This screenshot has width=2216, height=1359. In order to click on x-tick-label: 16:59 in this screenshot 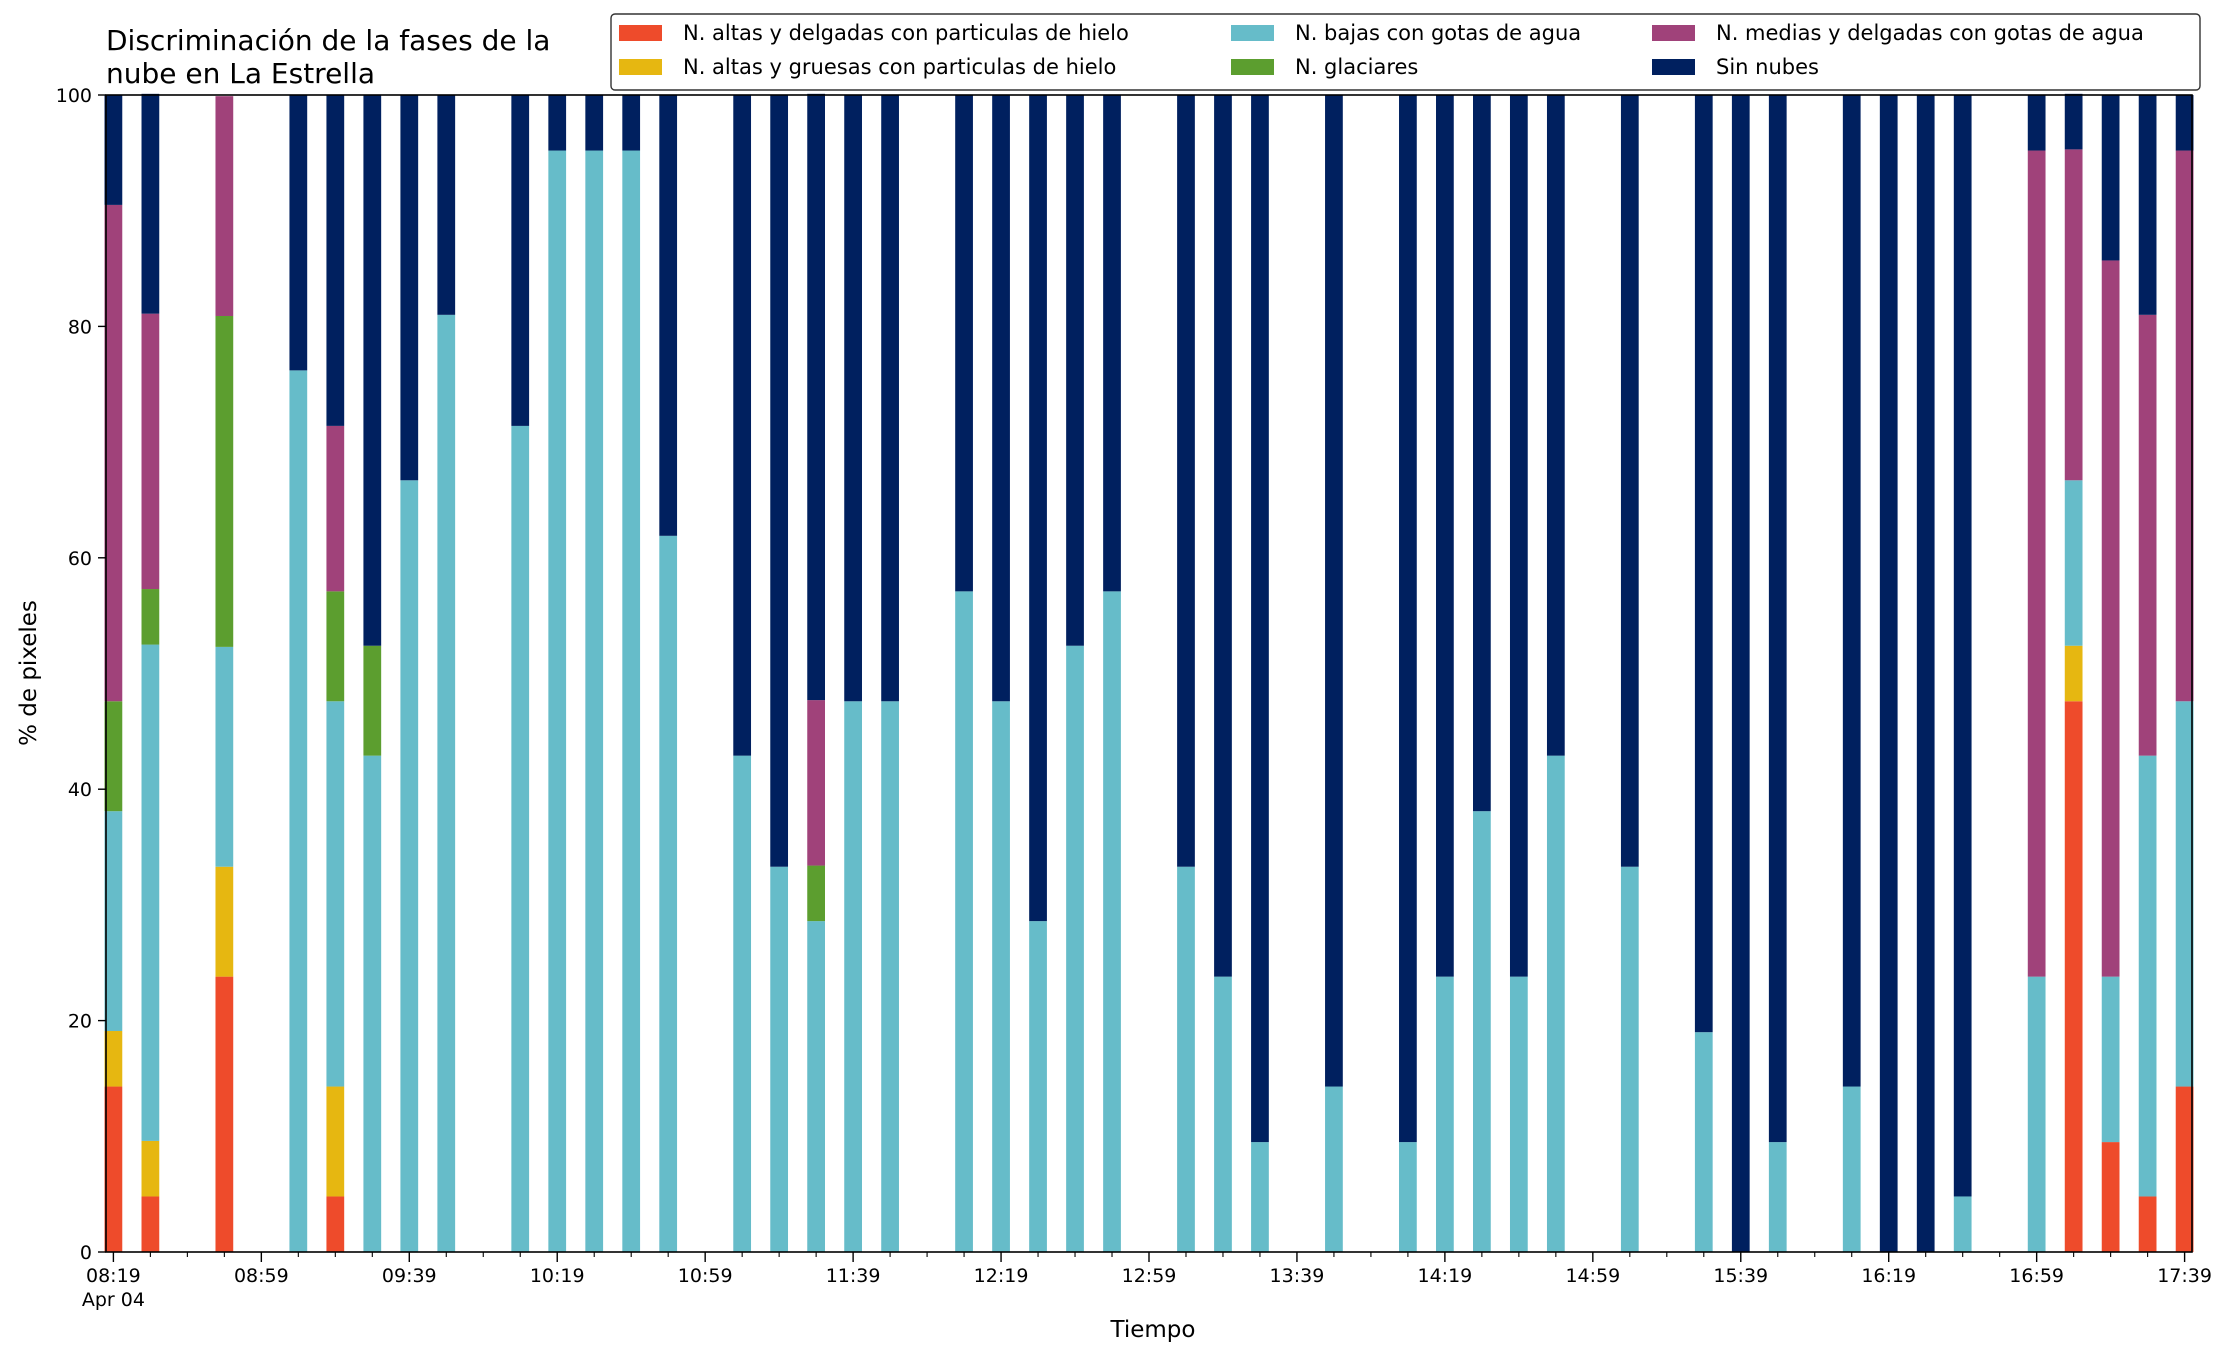, I will do `click(2036, 1276)`.